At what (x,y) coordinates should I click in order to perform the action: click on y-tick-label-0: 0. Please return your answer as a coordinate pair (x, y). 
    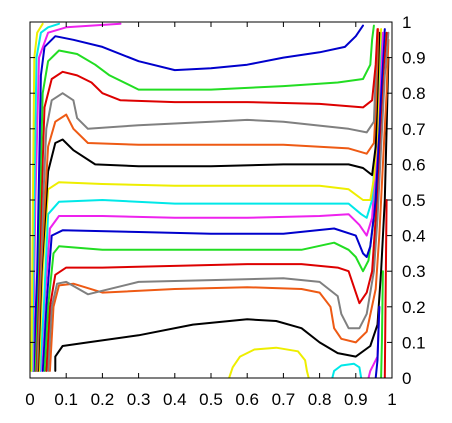
    Looking at the image, I should click on (406, 378).